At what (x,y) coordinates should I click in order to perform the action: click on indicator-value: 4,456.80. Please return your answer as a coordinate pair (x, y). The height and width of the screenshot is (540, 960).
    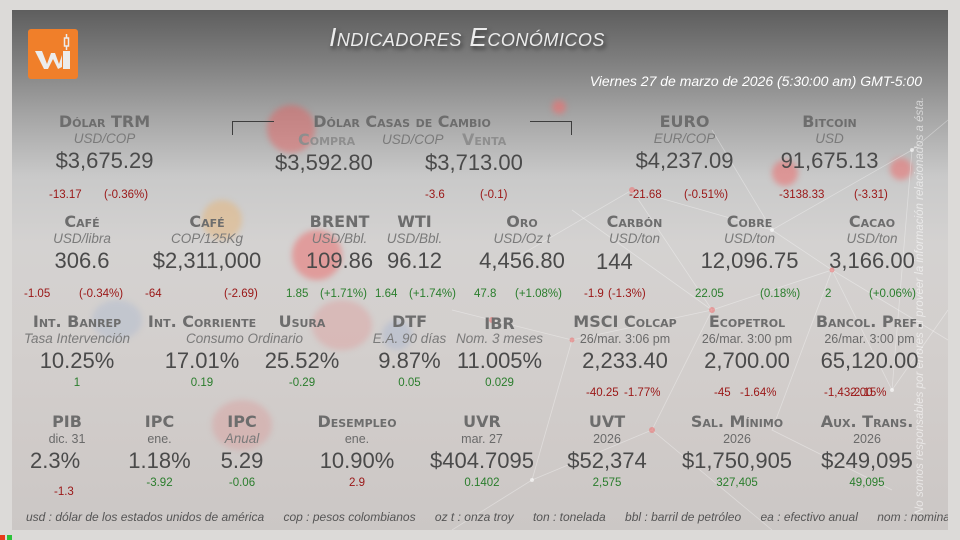
    Looking at the image, I should click on (522, 260).